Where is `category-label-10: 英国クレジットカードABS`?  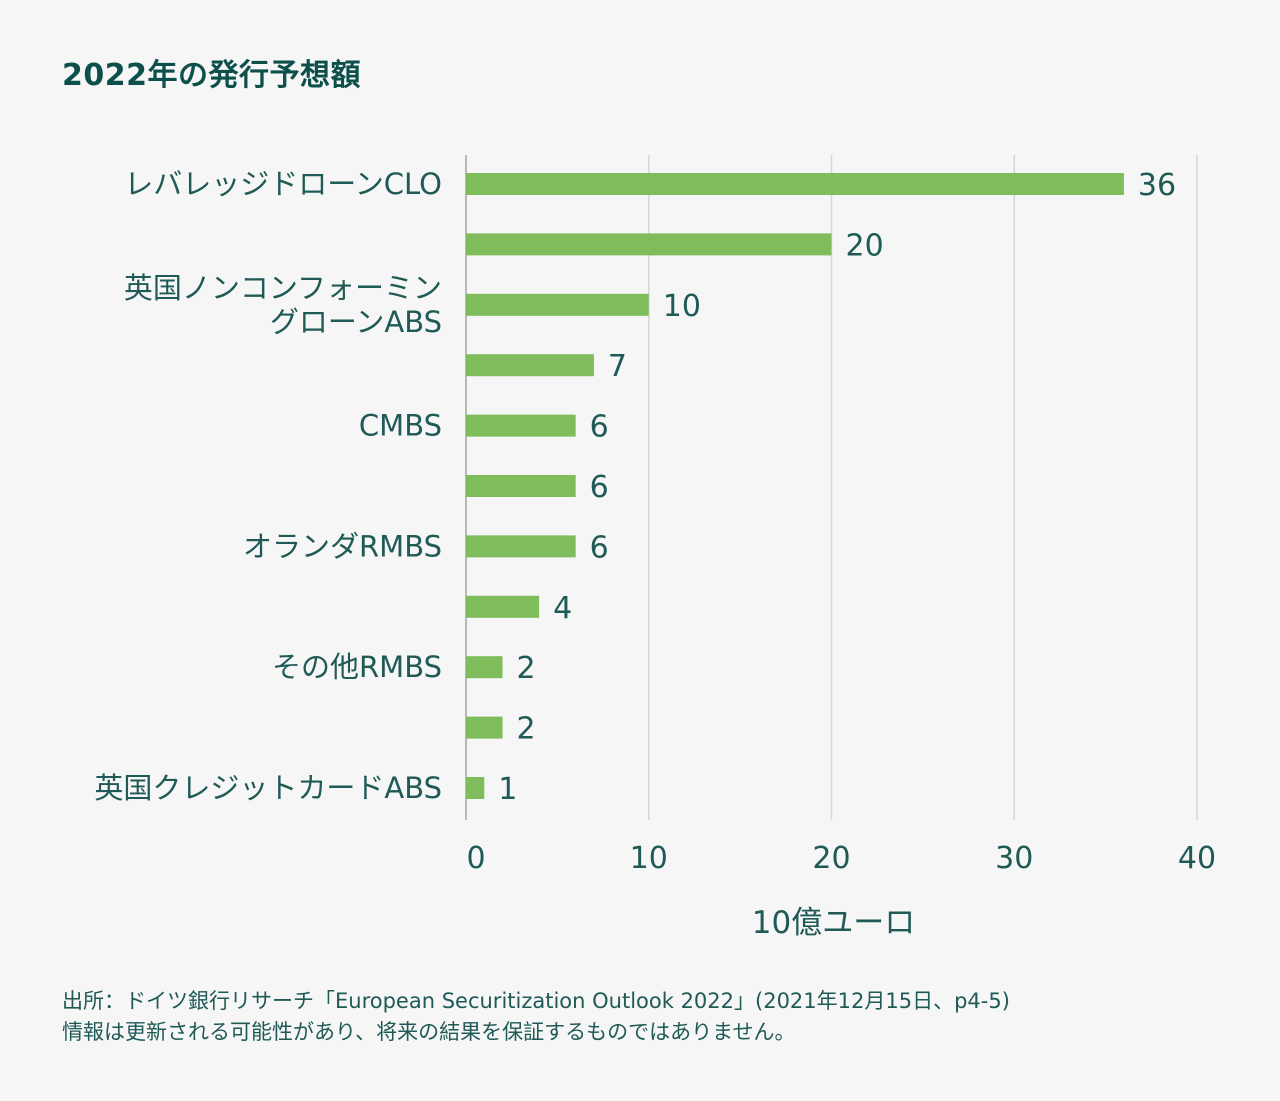
category-label-10: 英国クレジットカードABS is located at coordinates (268, 788).